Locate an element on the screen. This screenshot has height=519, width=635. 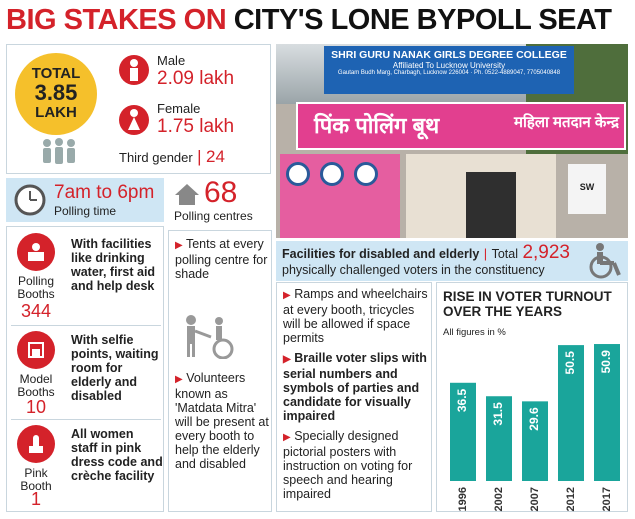
list-item-text: Tents at every polling centre for shade is located at coordinates (221, 259).